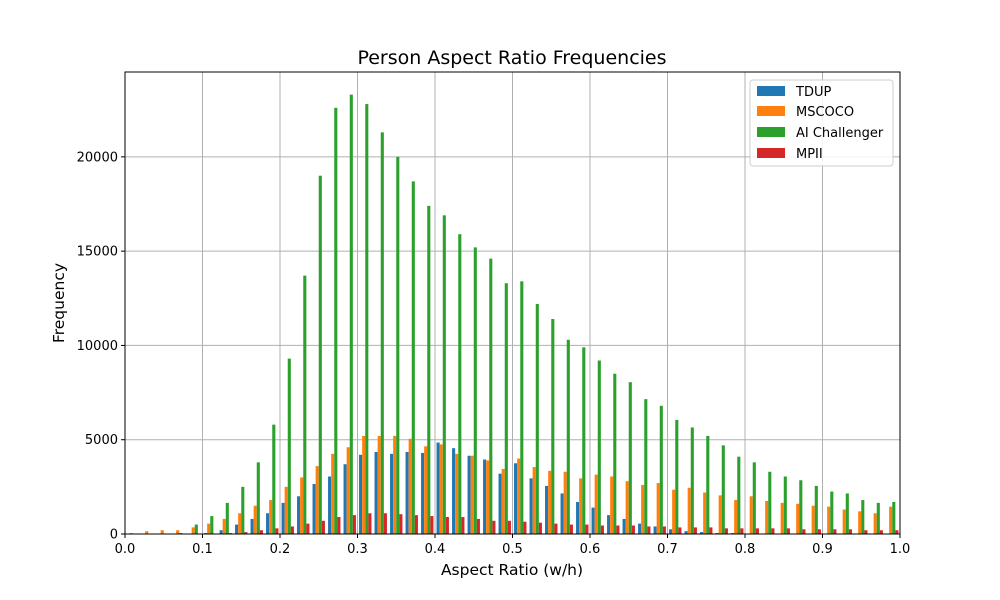 This screenshot has height=600, width=1000. What do you see at coordinates (813, 92) in the screenshot?
I see `legend-label-tdup: TDUP` at bounding box center [813, 92].